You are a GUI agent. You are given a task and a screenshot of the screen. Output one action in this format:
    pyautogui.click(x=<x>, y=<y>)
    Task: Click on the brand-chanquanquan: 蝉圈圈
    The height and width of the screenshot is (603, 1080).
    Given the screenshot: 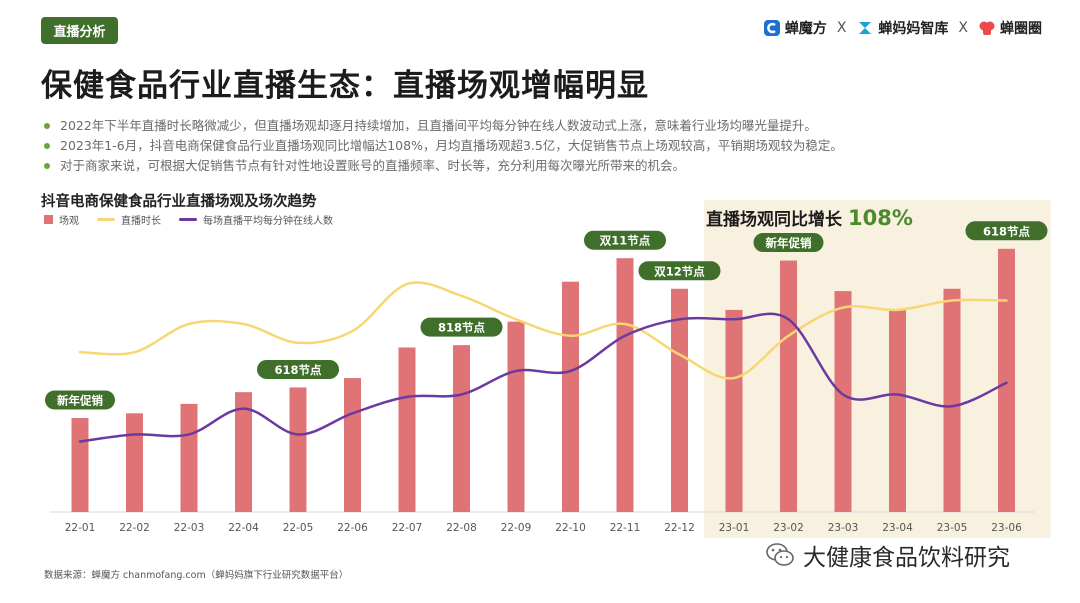 What is the action you would take?
    pyautogui.click(x=1010, y=28)
    